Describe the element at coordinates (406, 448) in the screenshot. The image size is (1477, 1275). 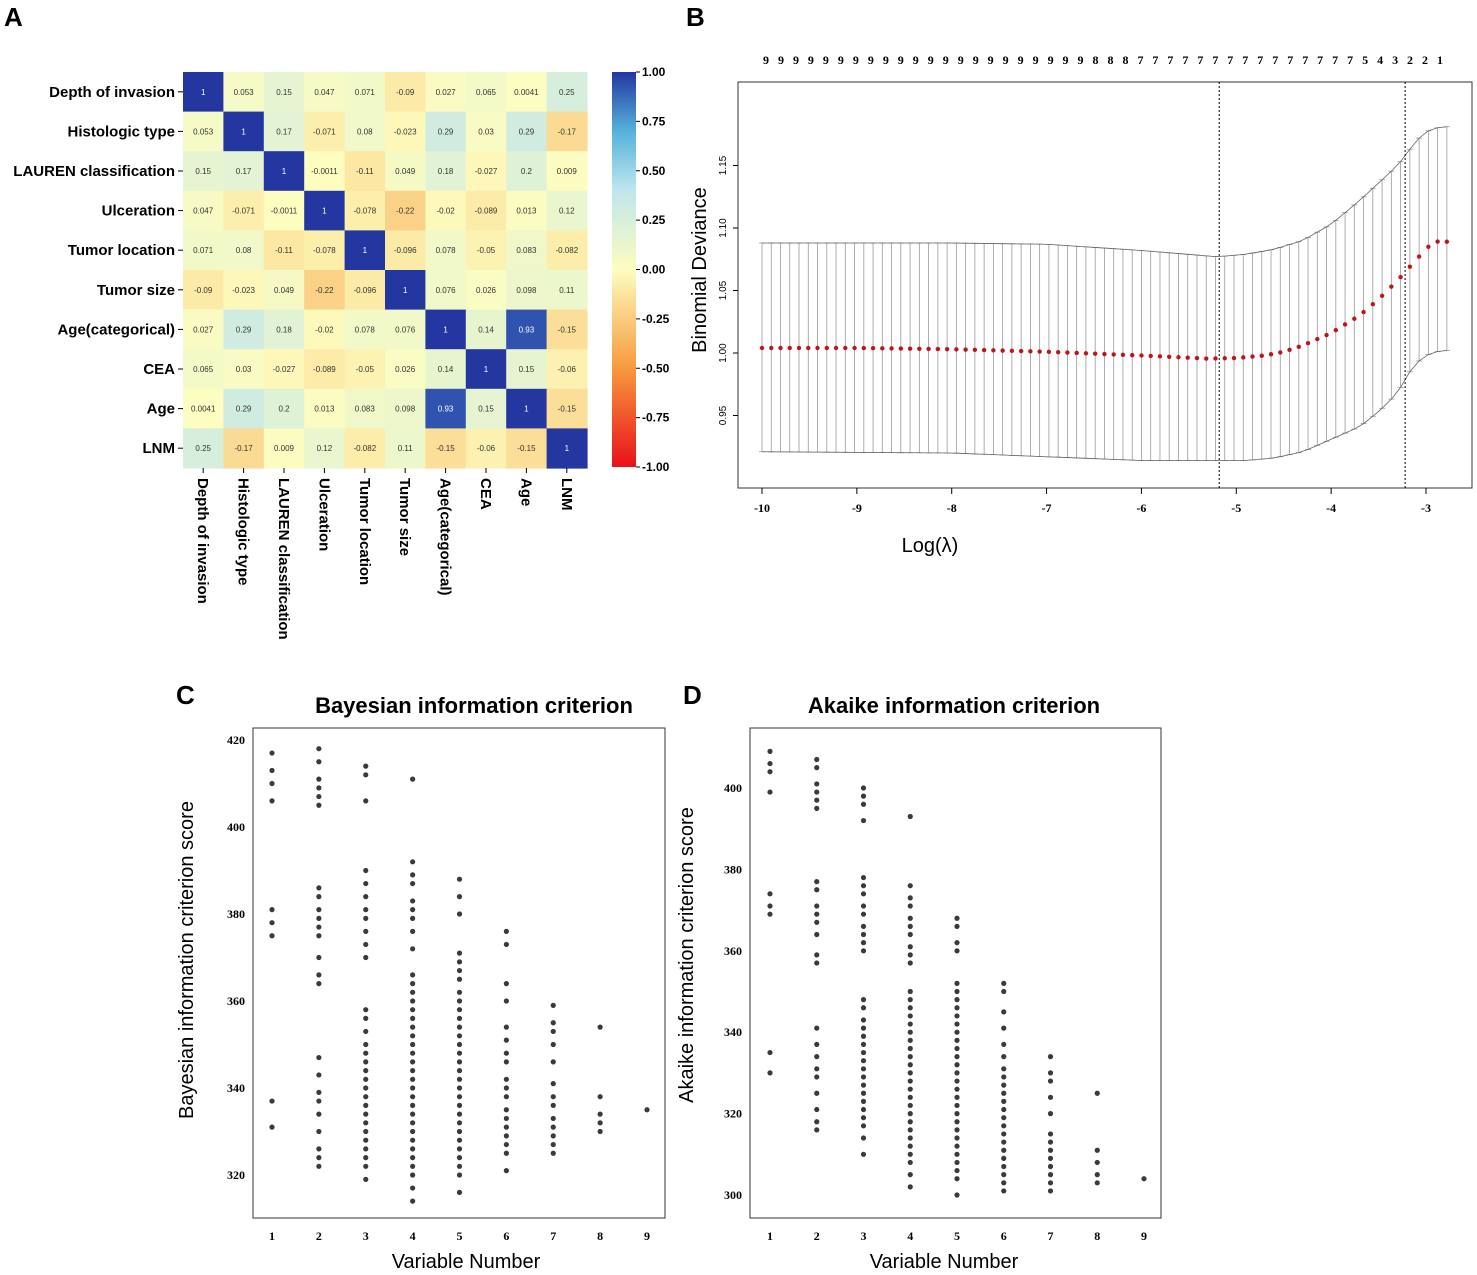
I see `heatmap-cell-label: 0.11` at that location.